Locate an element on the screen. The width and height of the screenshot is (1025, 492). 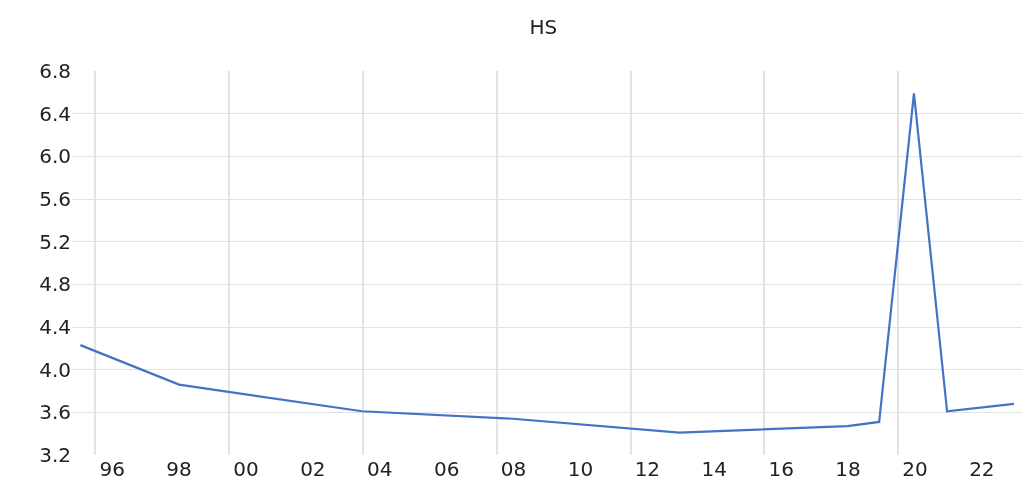
y-tick-label: 5.2 is located at coordinates (55, 241).